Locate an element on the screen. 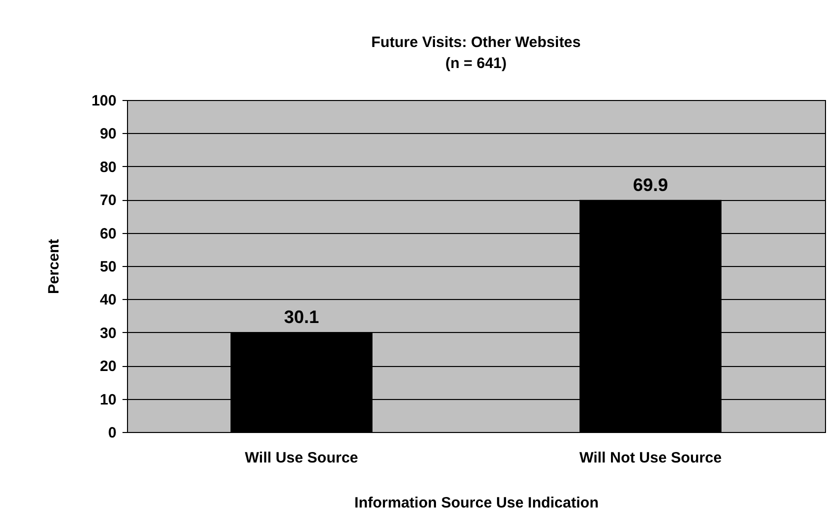 The height and width of the screenshot is (523, 829). y-tick-label: 70 is located at coordinates (108, 201).